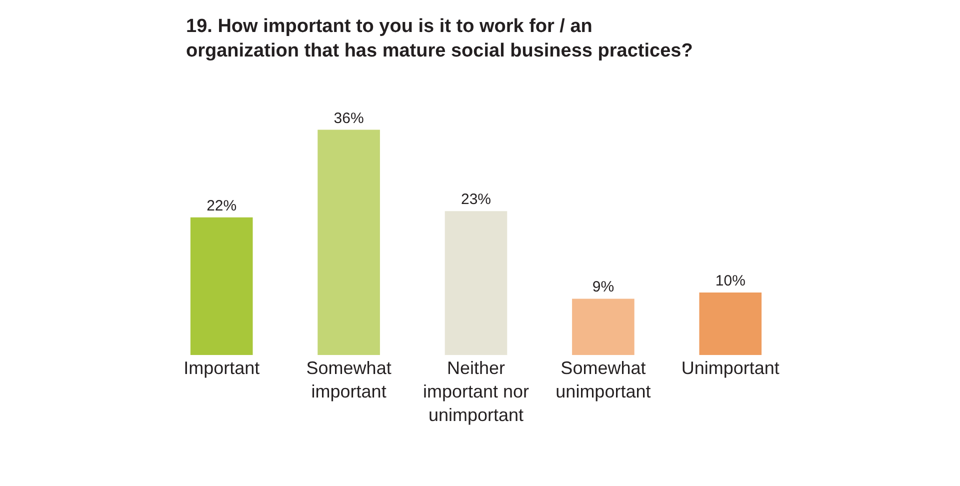 The image size is (960, 486). Describe the element at coordinates (730, 368) in the screenshot. I see `x-tick-label: Unimportant` at that location.